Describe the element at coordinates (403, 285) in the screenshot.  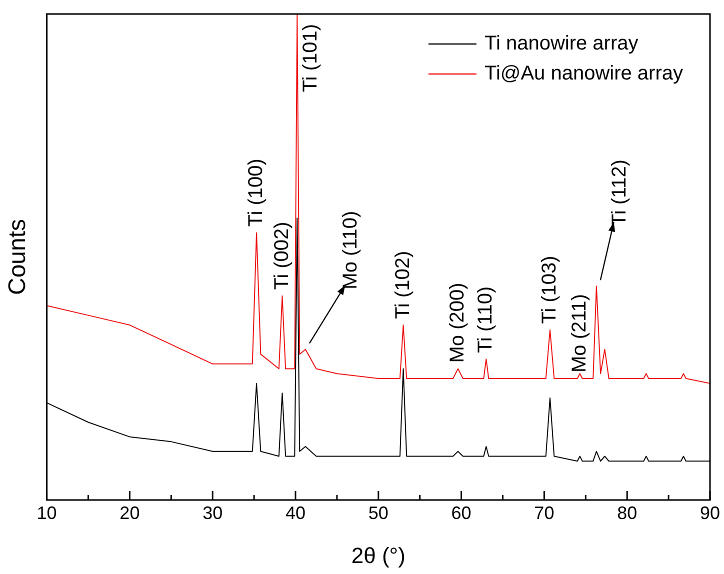
I see `annotation: Ti (102)` at that location.